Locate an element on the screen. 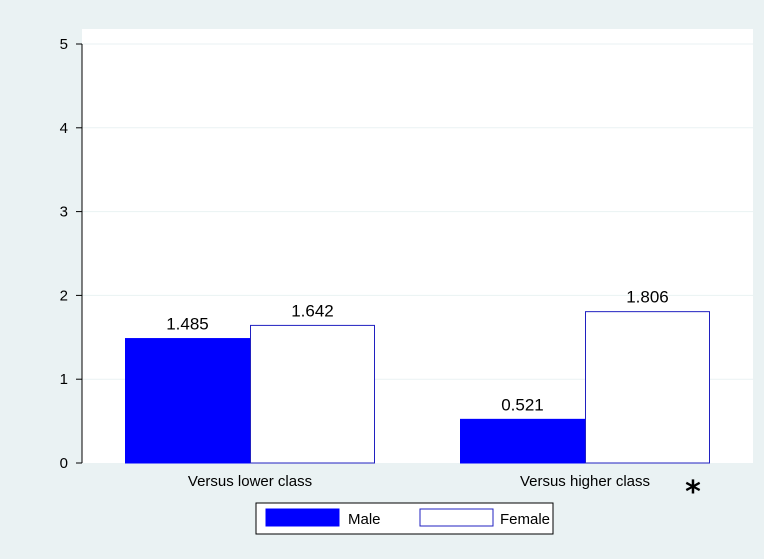 The height and width of the screenshot is (559, 764). category-labels: Versus lower class Versus higher class * is located at coordinates (444, 491).